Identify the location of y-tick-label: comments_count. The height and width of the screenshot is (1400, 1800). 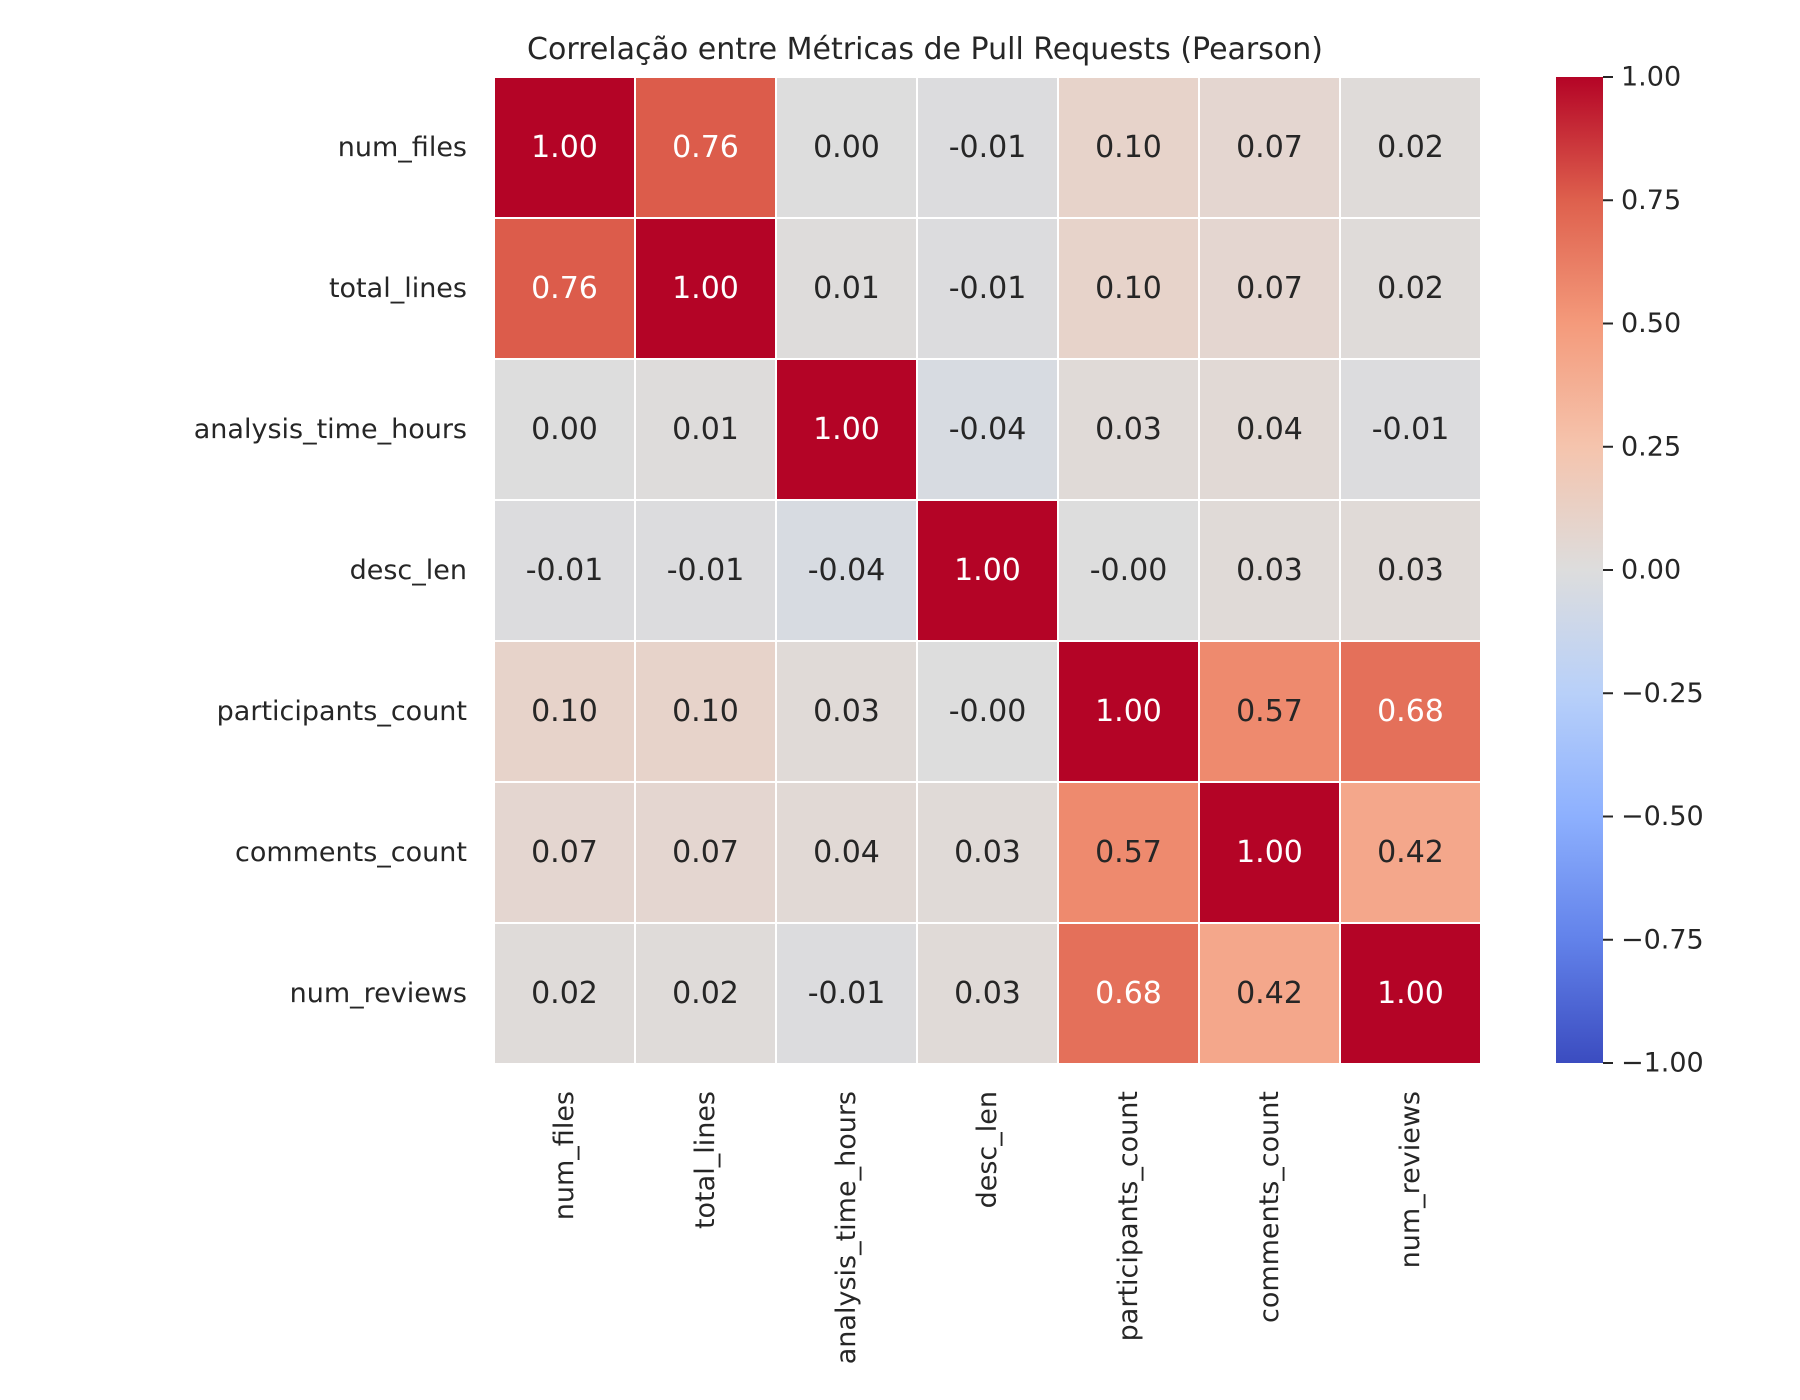
(351, 852).